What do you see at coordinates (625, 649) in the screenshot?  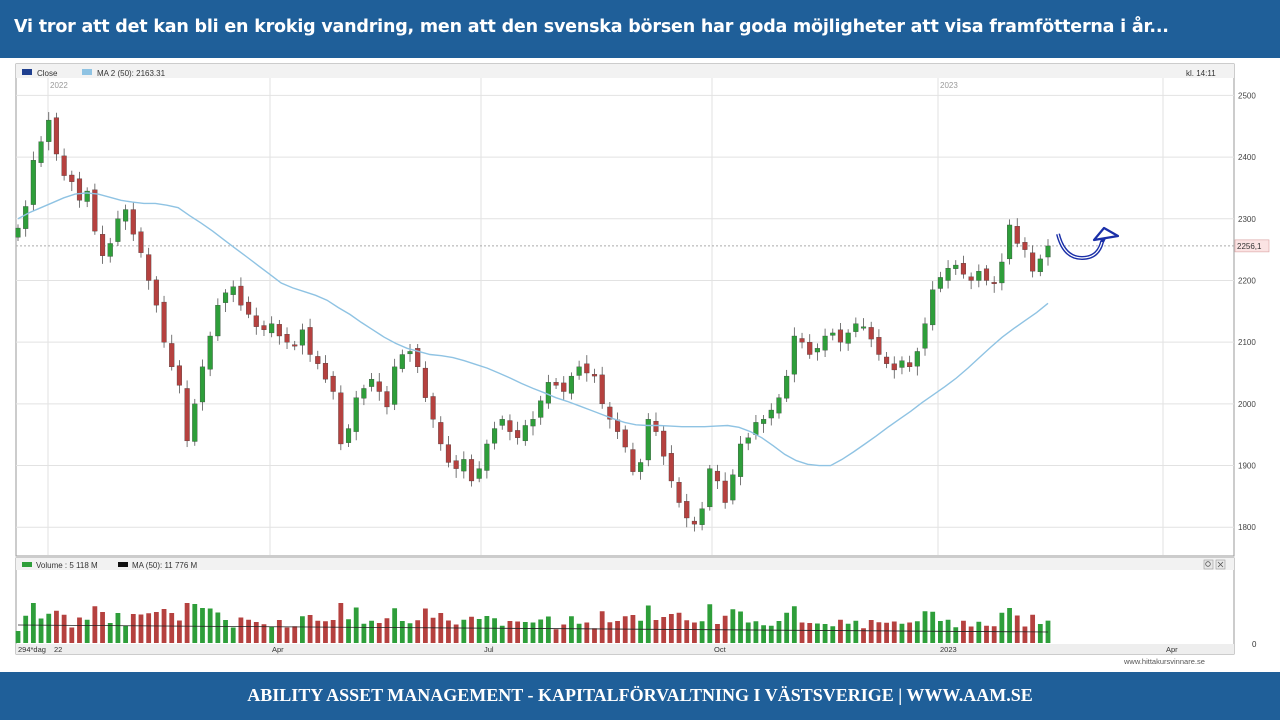 I see `x-axis-bar` at bounding box center [625, 649].